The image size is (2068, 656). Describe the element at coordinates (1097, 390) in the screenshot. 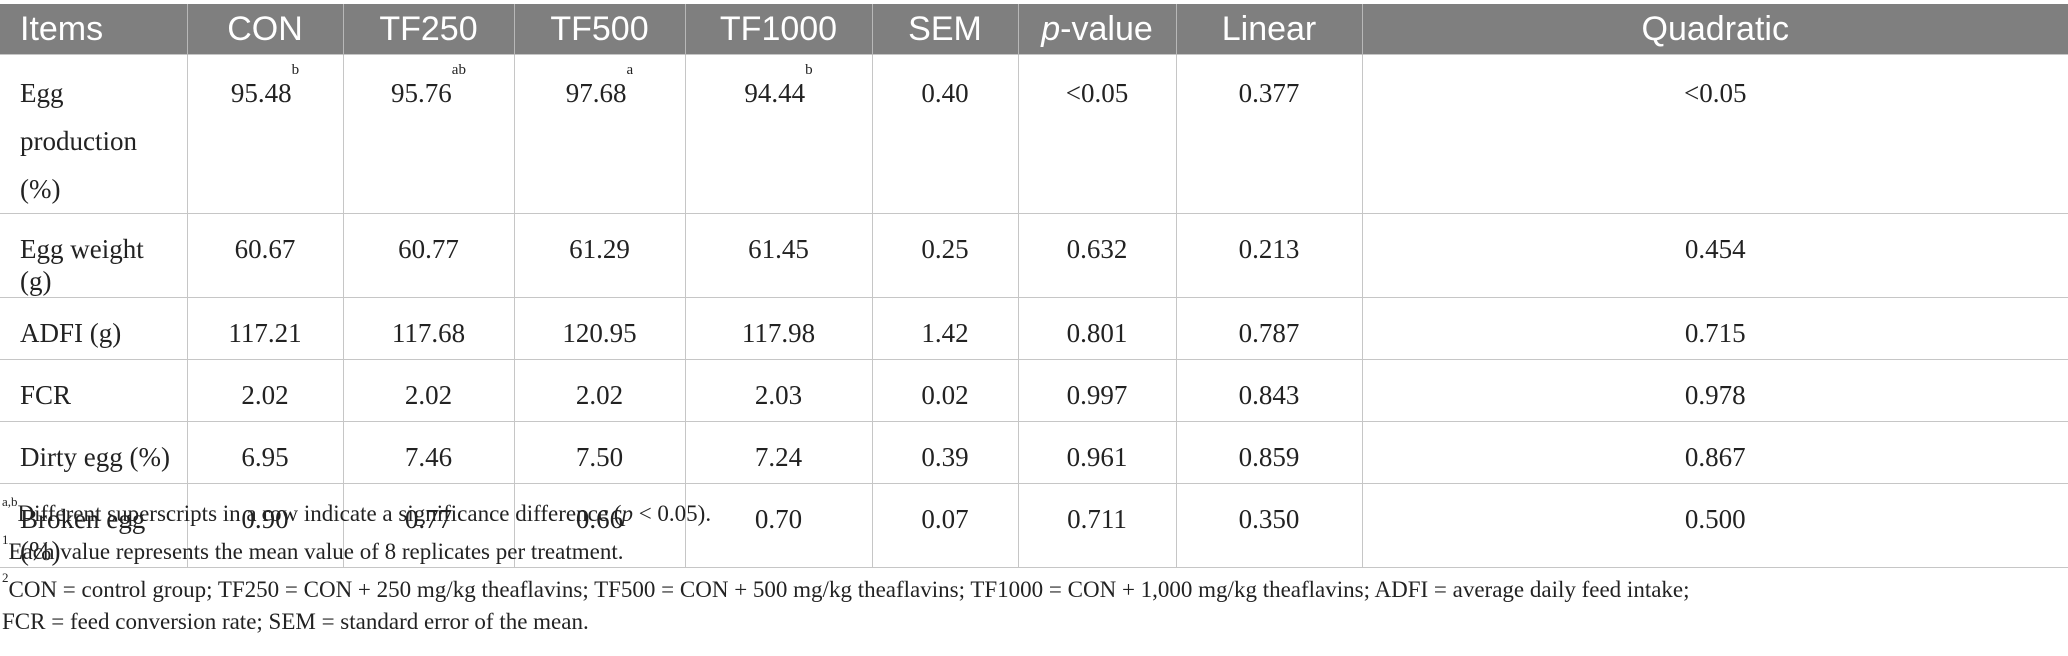

I see `cell-p-value: 0.997` at that location.